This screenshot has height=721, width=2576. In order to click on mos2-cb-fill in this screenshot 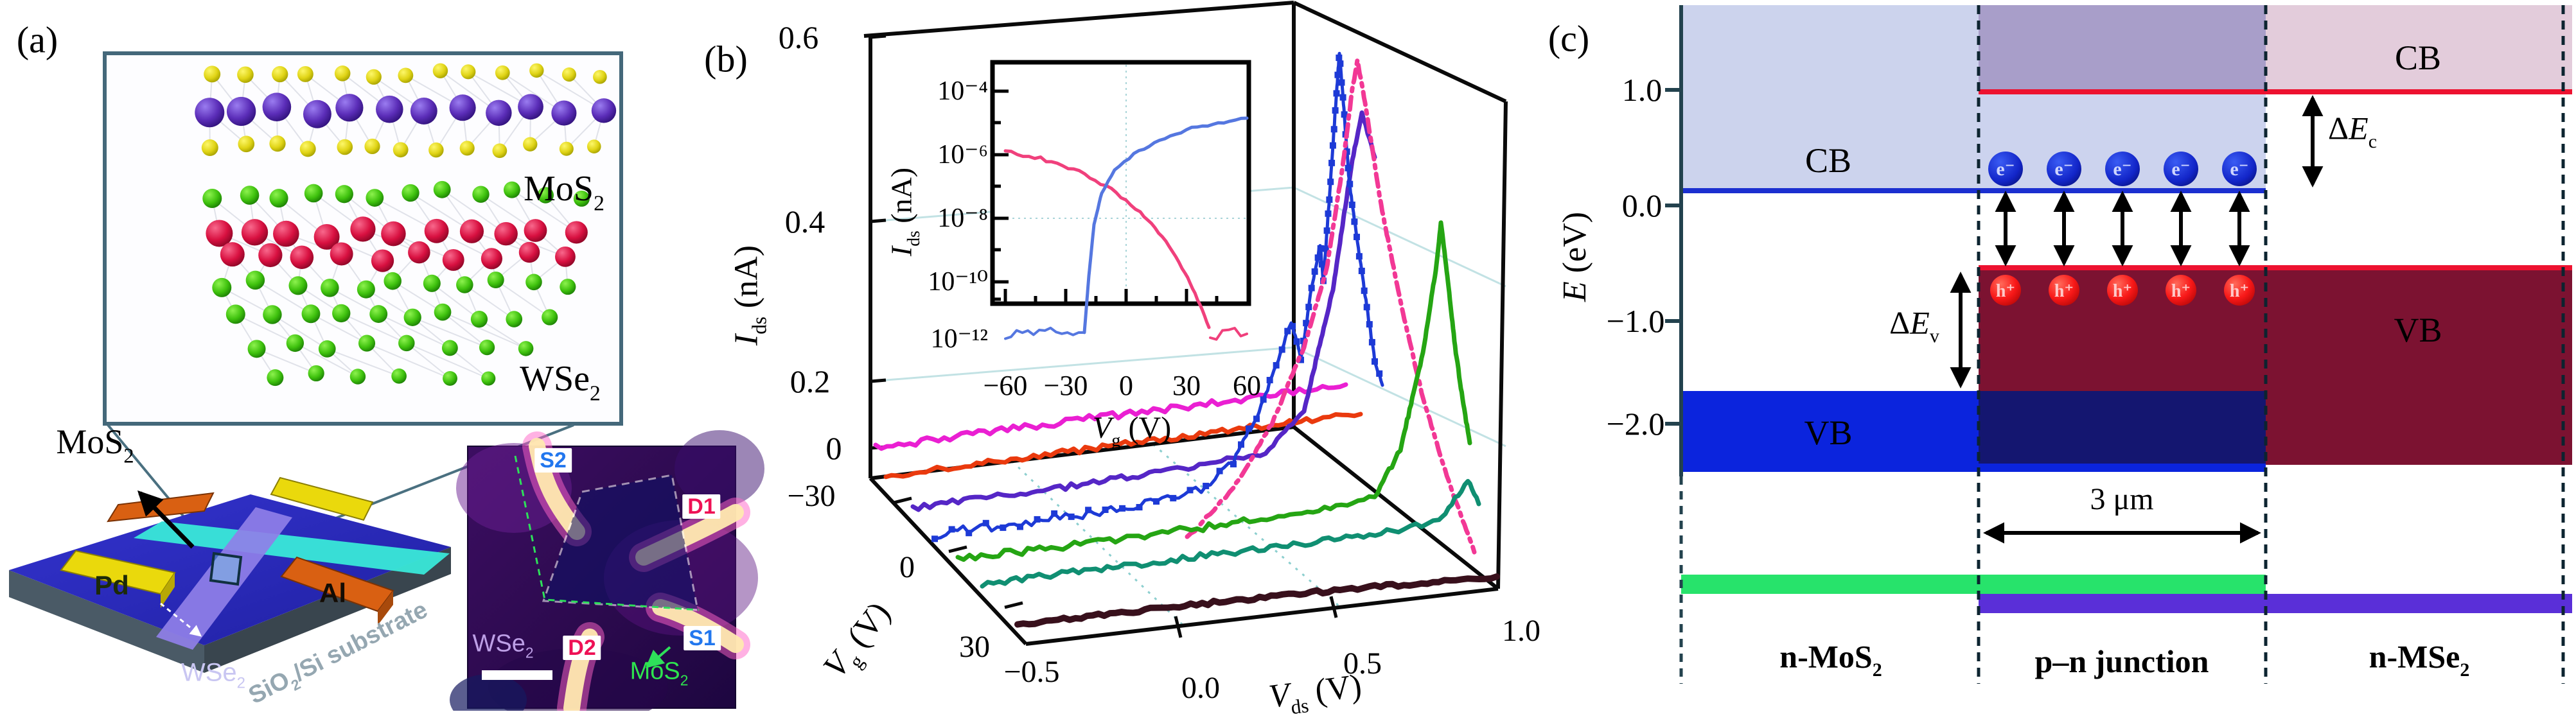, I will do `click(1830, 98)`.